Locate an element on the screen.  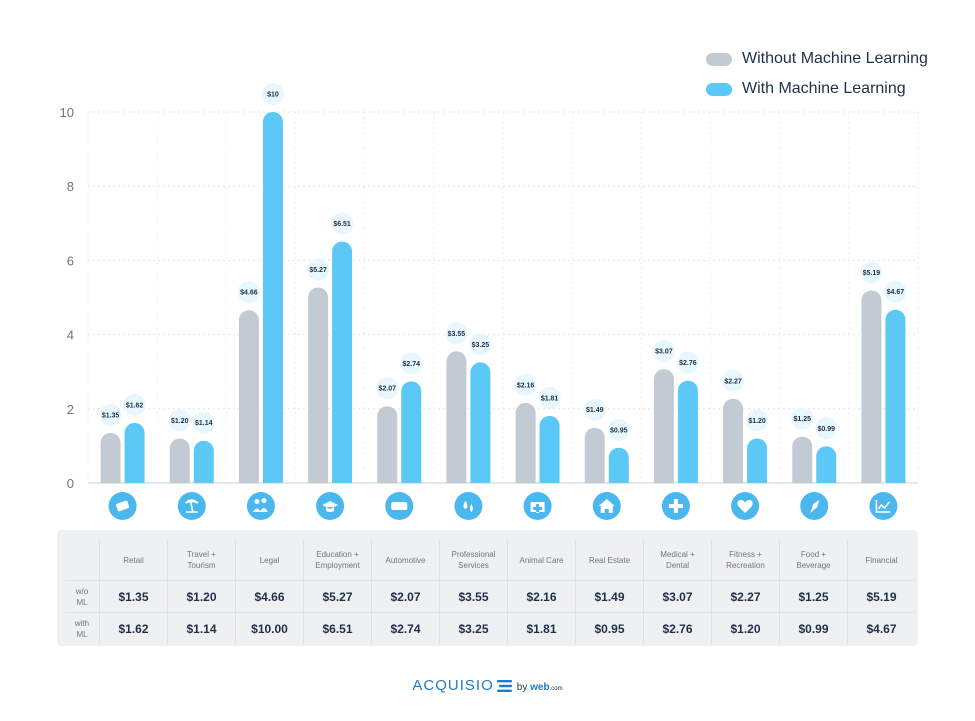
row-header-line: with is located at coordinates (82, 623).